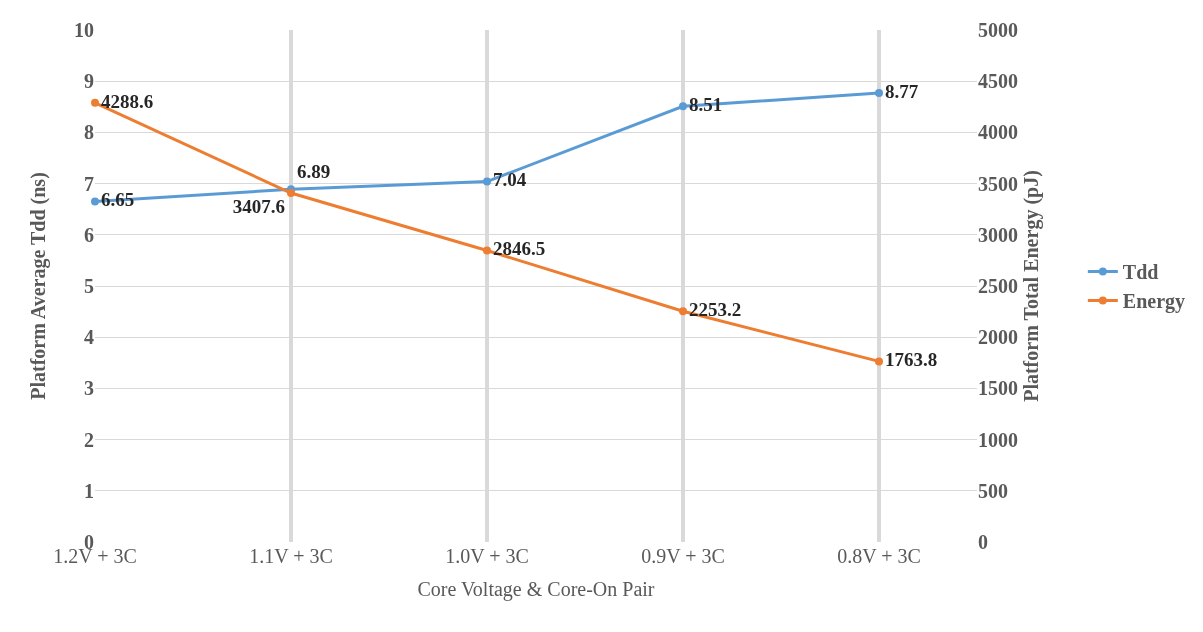 This screenshot has width=1203, height=632. I want to click on y2-tick-label: 3500, so click(998, 183).